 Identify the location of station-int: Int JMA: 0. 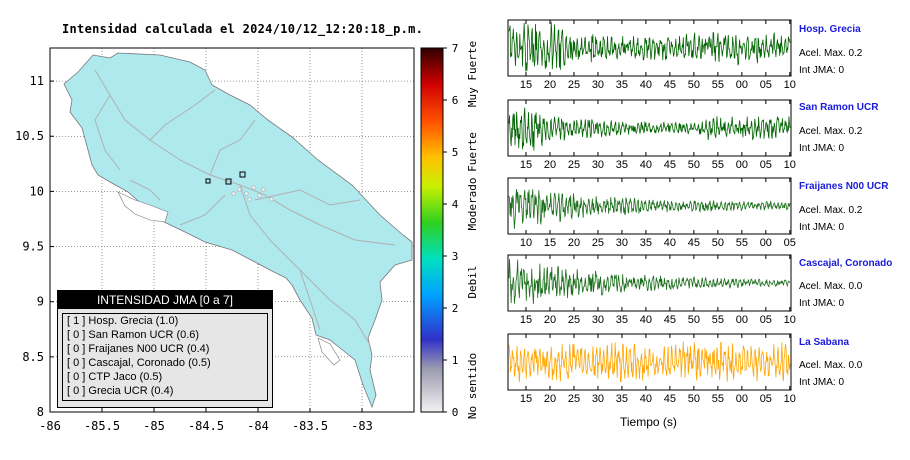
(822, 303).